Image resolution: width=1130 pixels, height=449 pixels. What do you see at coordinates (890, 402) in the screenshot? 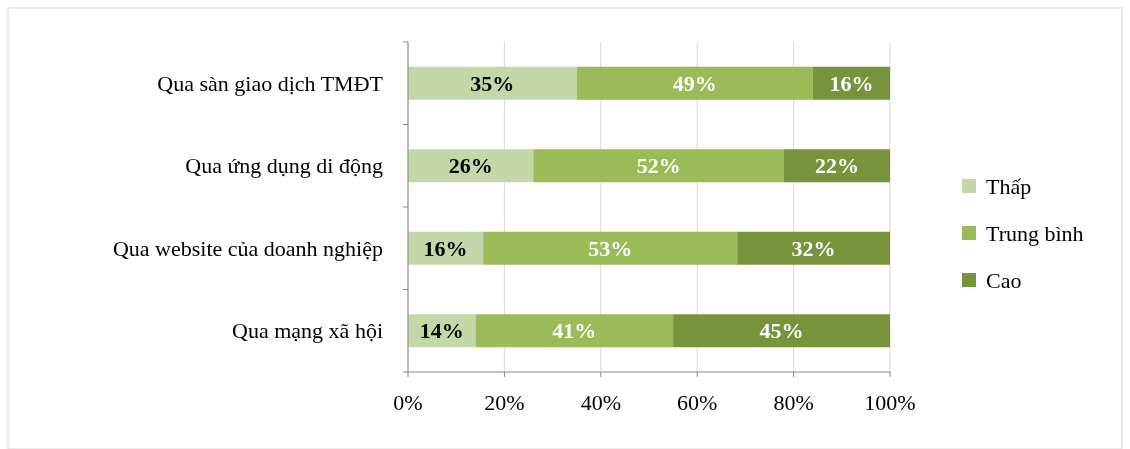
I see `x-tick-label: 100%` at bounding box center [890, 402].